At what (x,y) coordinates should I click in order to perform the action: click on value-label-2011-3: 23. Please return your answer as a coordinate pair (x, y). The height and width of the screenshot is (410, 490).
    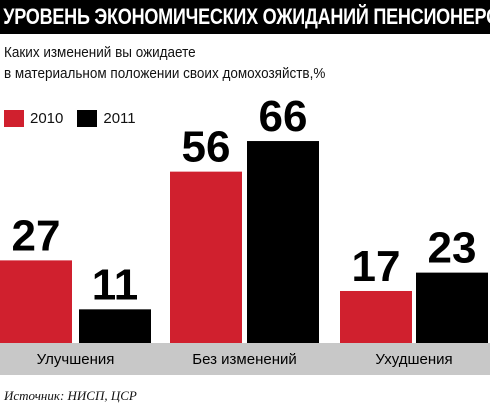
    Looking at the image, I should click on (452, 248).